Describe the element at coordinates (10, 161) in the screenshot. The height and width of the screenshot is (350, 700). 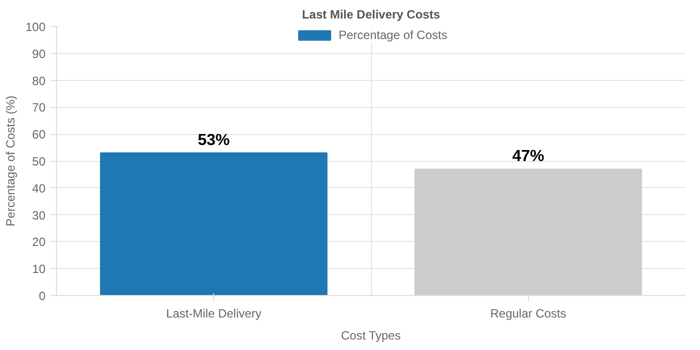
I see `y-axis-title: Percentage of Costs (%)` at that location.